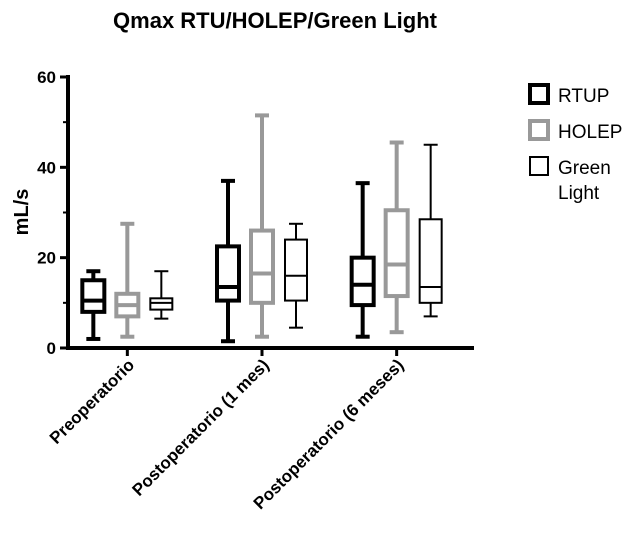 Image resolution: width=638 pixels, height=548 pixels. What do you see at coordinates (584, 168) in the screenshot?
I see `legend-label: Green` at bounding box center [584, 168].